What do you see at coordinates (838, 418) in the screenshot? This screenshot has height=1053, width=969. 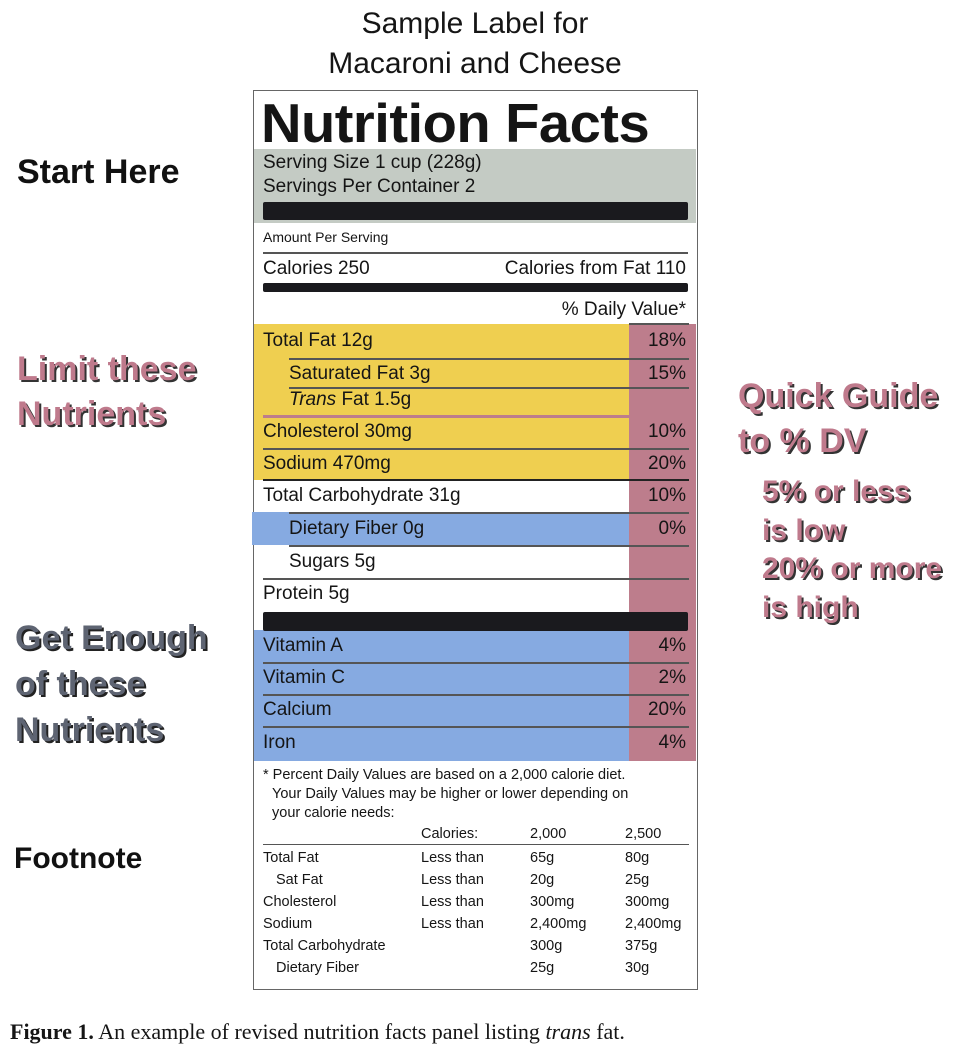 I see `quick-guide-label: Quick Guide to % DV` at bounding box center [838, 418].